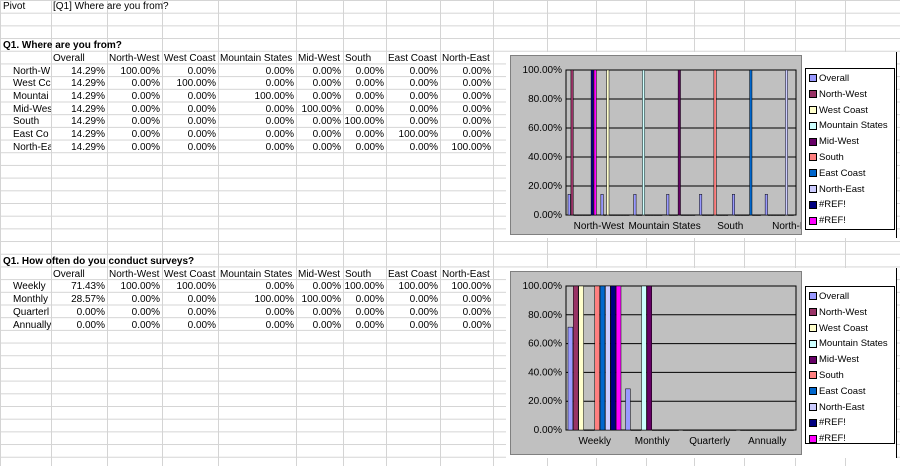 The height and width of the screenshot is (466, 900). What do you see at coordinates (412, 58) in the screenshot?
I see `column-header: East Coast` at bounding box center [412, 58].